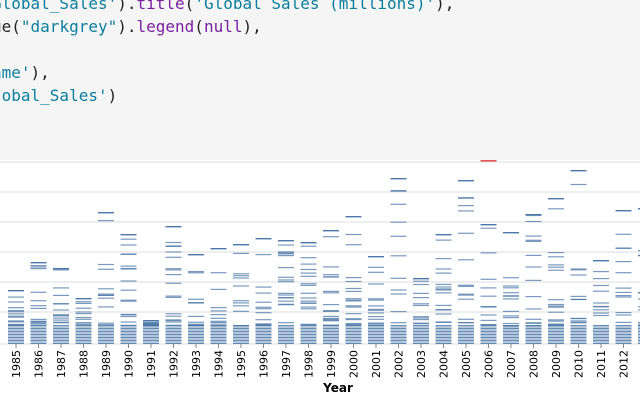 The width and height of the screenshot is (640, 400). Describe the element at coordinates (398, 278) in the screenshot. I see `year-column: 2002` at that location.